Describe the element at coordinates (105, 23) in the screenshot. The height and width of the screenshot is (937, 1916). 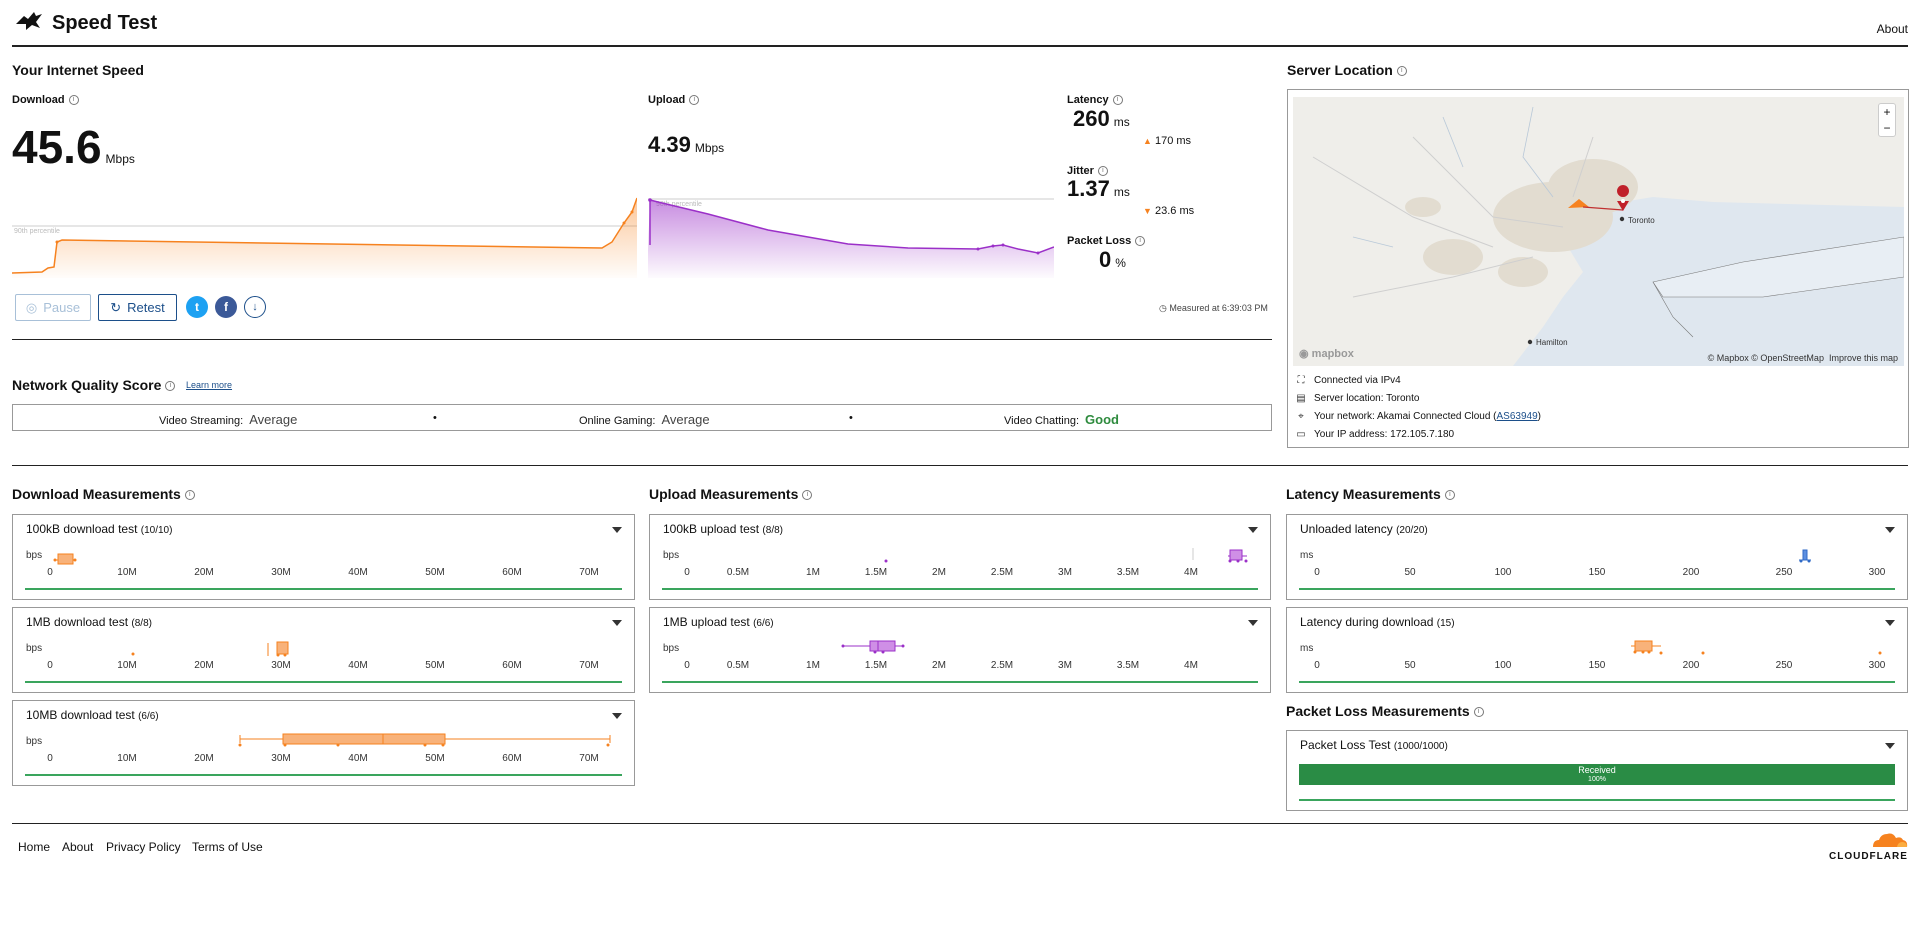
I see `page-title: Speed Test` at that location.